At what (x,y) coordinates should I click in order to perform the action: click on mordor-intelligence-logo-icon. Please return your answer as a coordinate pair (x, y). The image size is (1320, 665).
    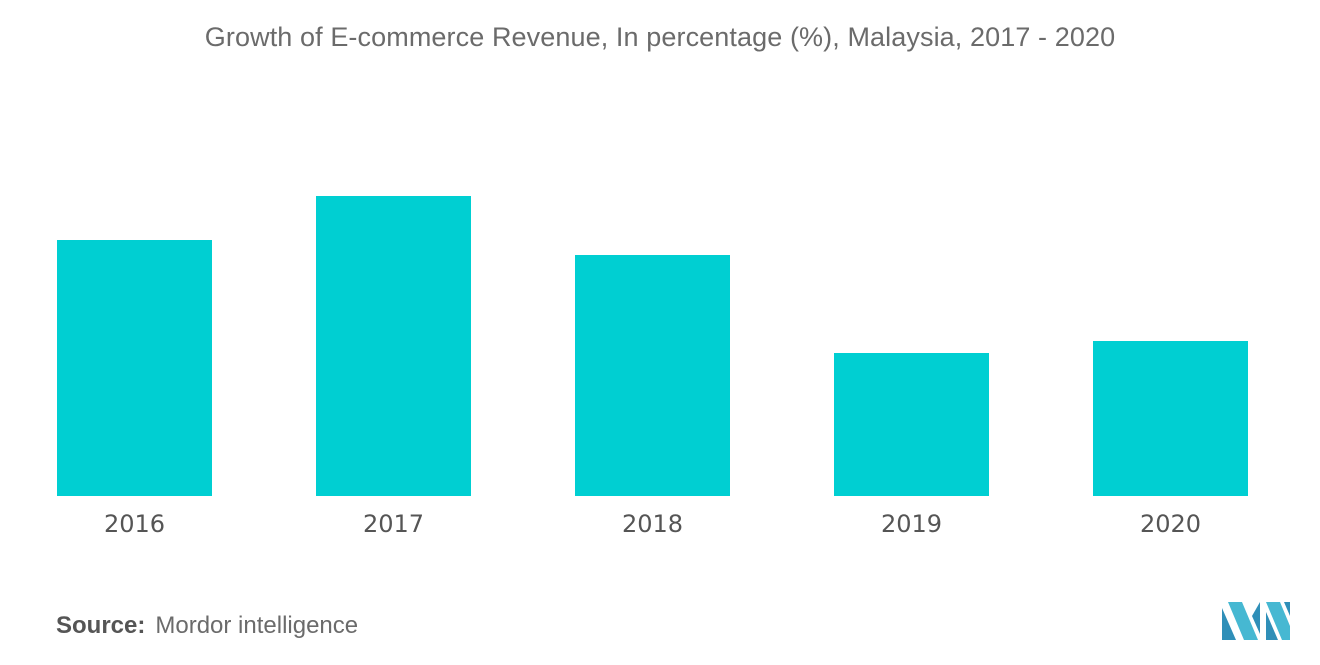
    Looking at the image, I should click on (1256, 621).